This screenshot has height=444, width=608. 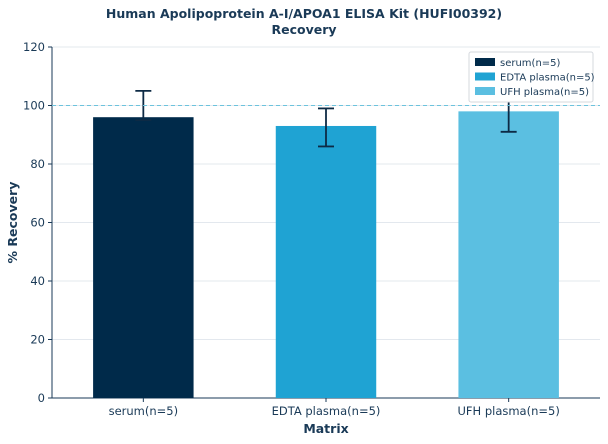 What do you see at coordinates (37, 223) in the screenshot?
I see `y-tick-label: 60` at bounding box center [37, 223].